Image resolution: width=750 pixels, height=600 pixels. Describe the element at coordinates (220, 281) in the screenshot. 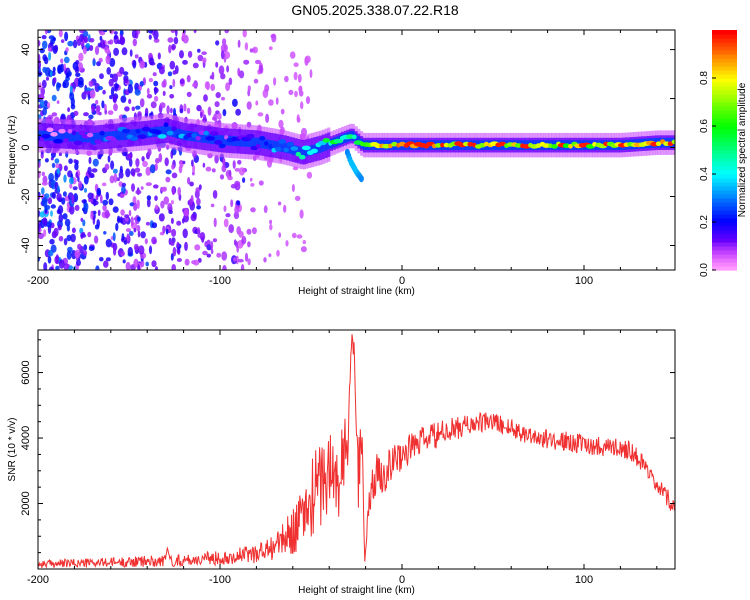

I see `plot1-xtick-label: -100` at that location.